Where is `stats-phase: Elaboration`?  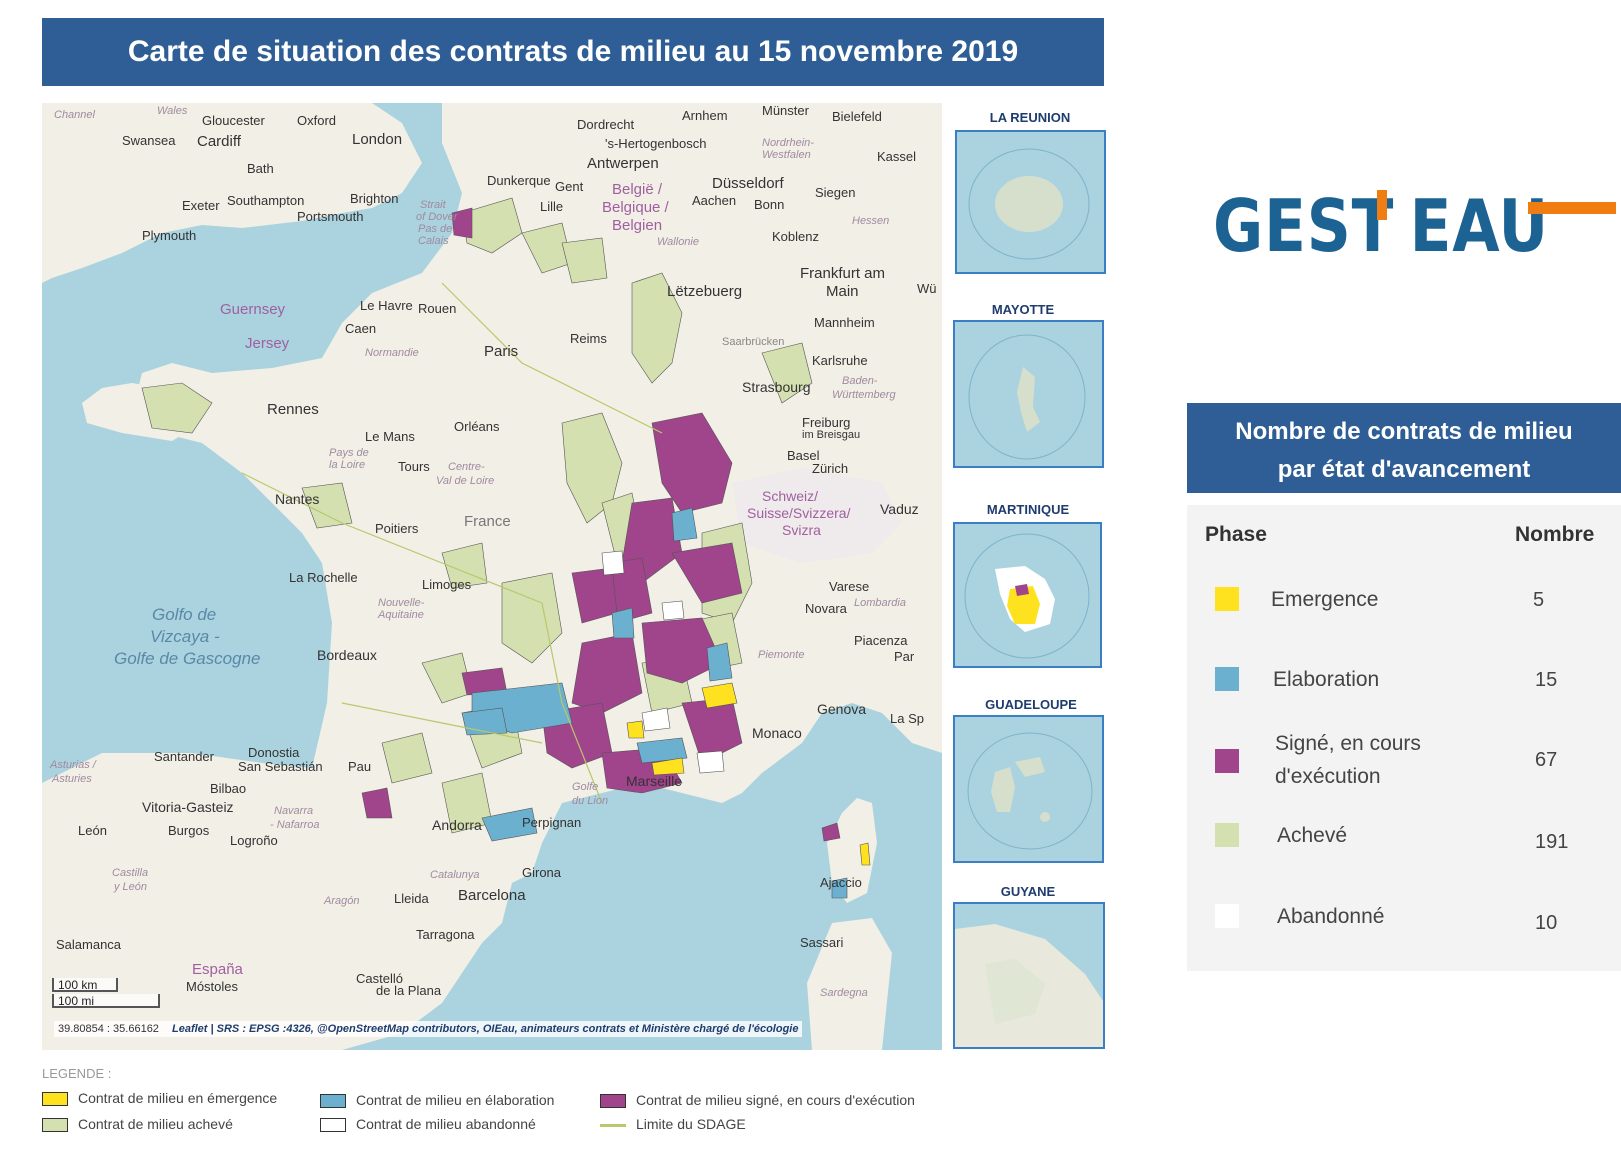
stats-phase: Elaboration is located at coordinates (1326, 679).